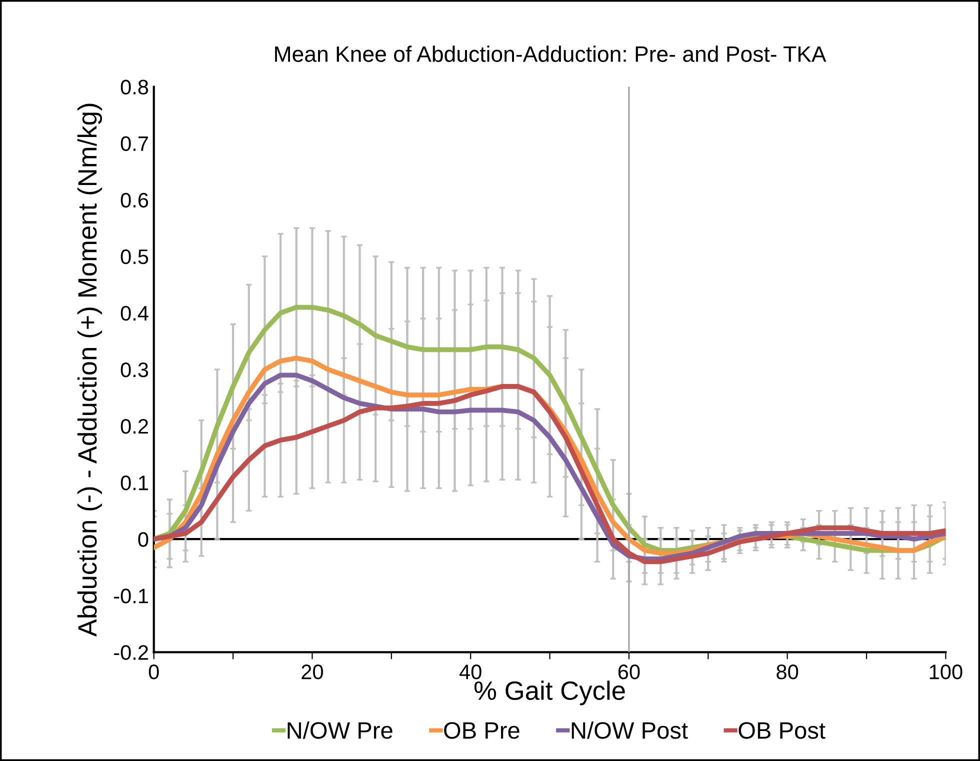 The height and width of the screenshot is (761, 980). What do you see at coordinates (550, 54) in the screenshot?
I see `chart-title: Mean Knee of Abduction-Adduction: Pre- and Post- TKA` at bounding box center [550, 54].